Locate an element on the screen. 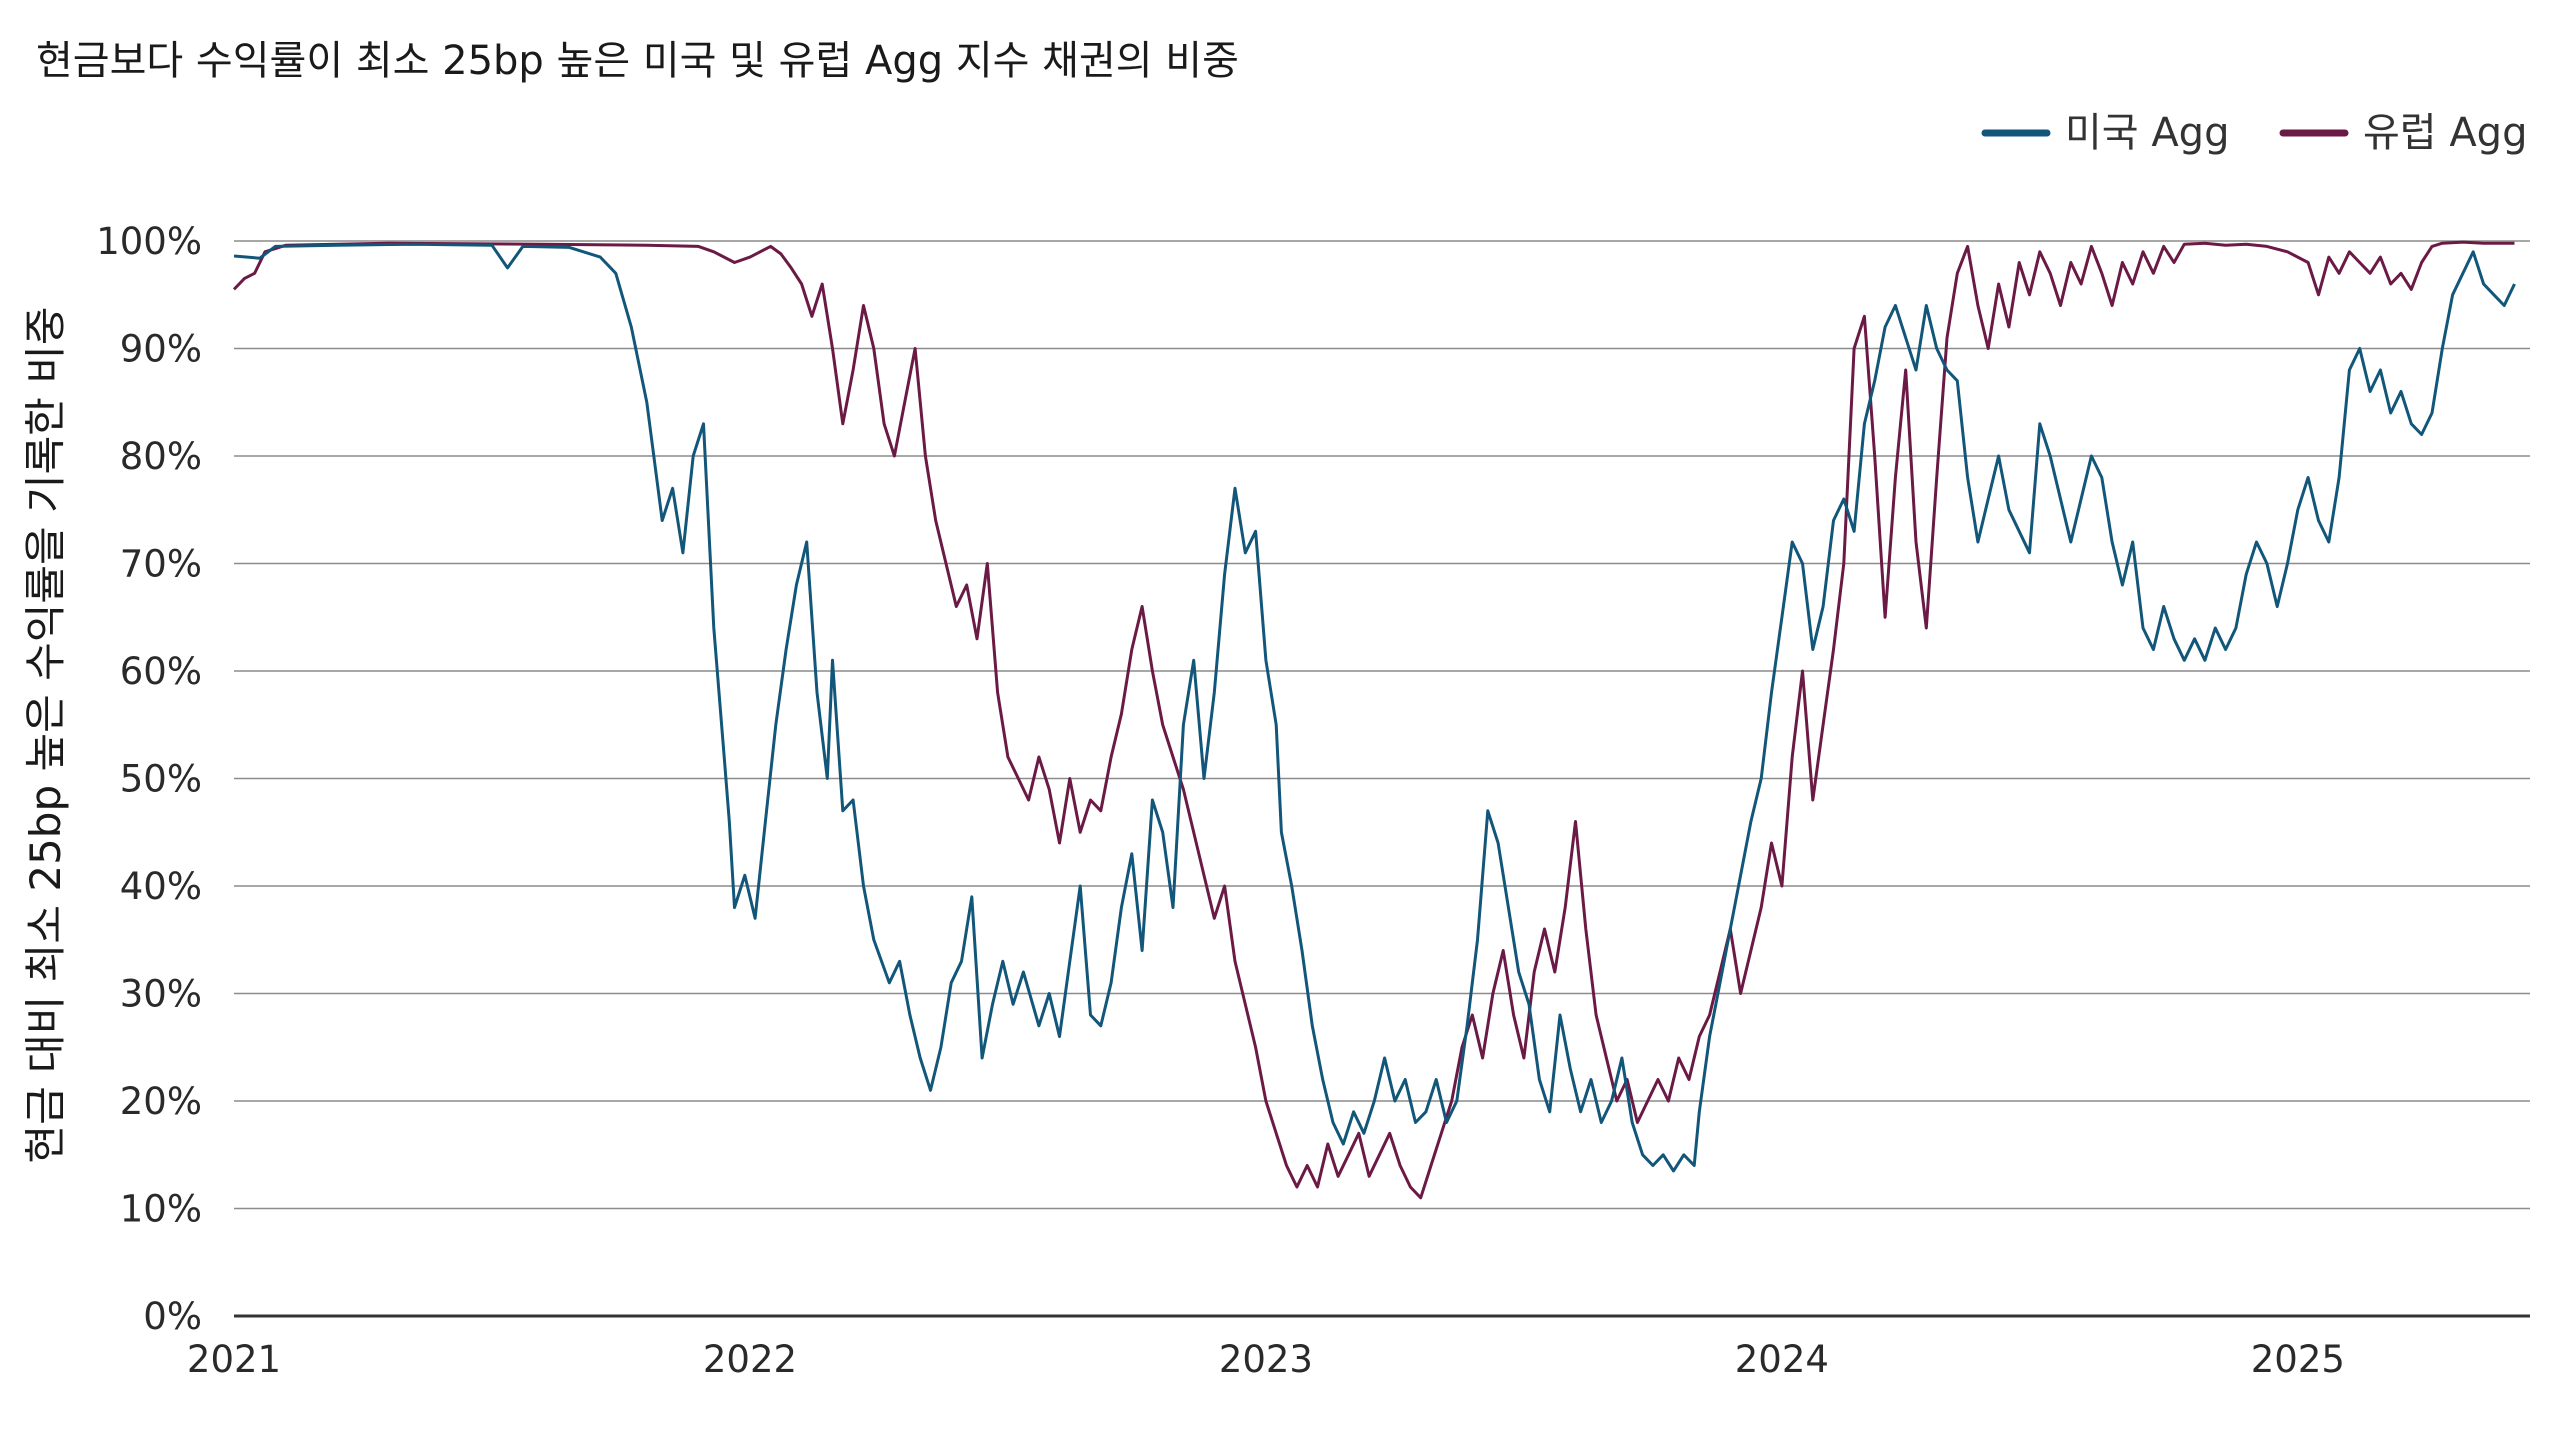  y-tick-label: 10% is located at coordinates (161, 1209).